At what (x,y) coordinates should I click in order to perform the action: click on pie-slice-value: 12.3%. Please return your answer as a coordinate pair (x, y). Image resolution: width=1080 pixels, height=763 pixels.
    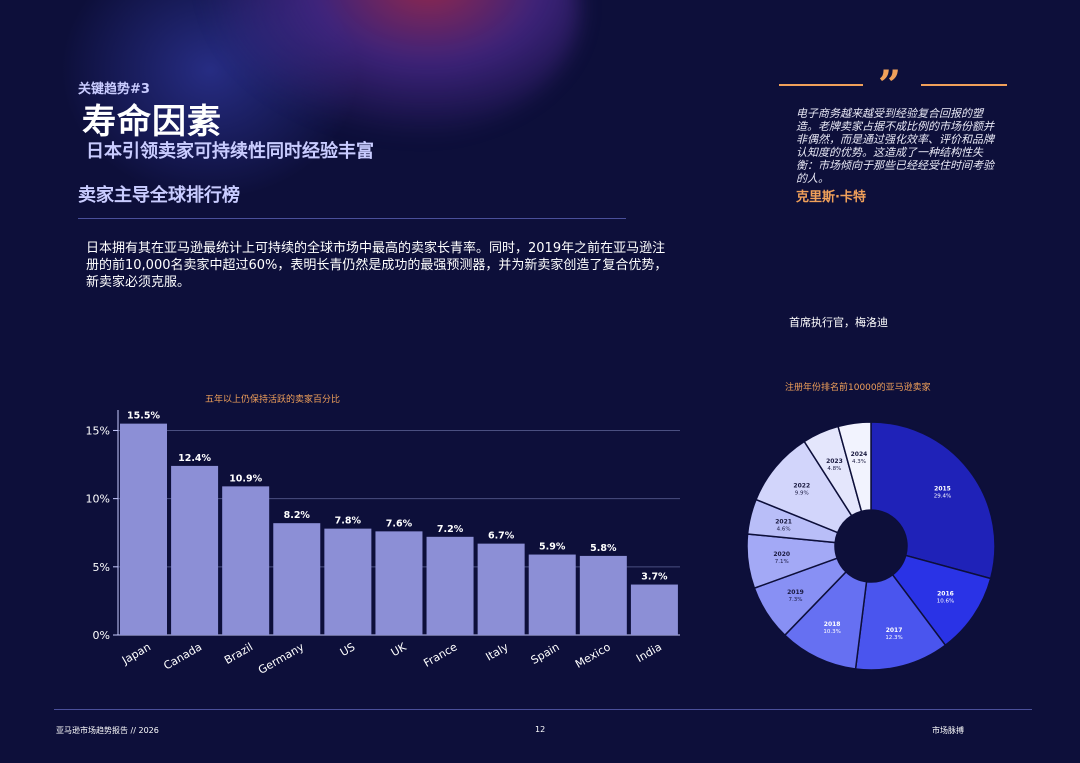
    Looking at the image, I should click on (893, 638).